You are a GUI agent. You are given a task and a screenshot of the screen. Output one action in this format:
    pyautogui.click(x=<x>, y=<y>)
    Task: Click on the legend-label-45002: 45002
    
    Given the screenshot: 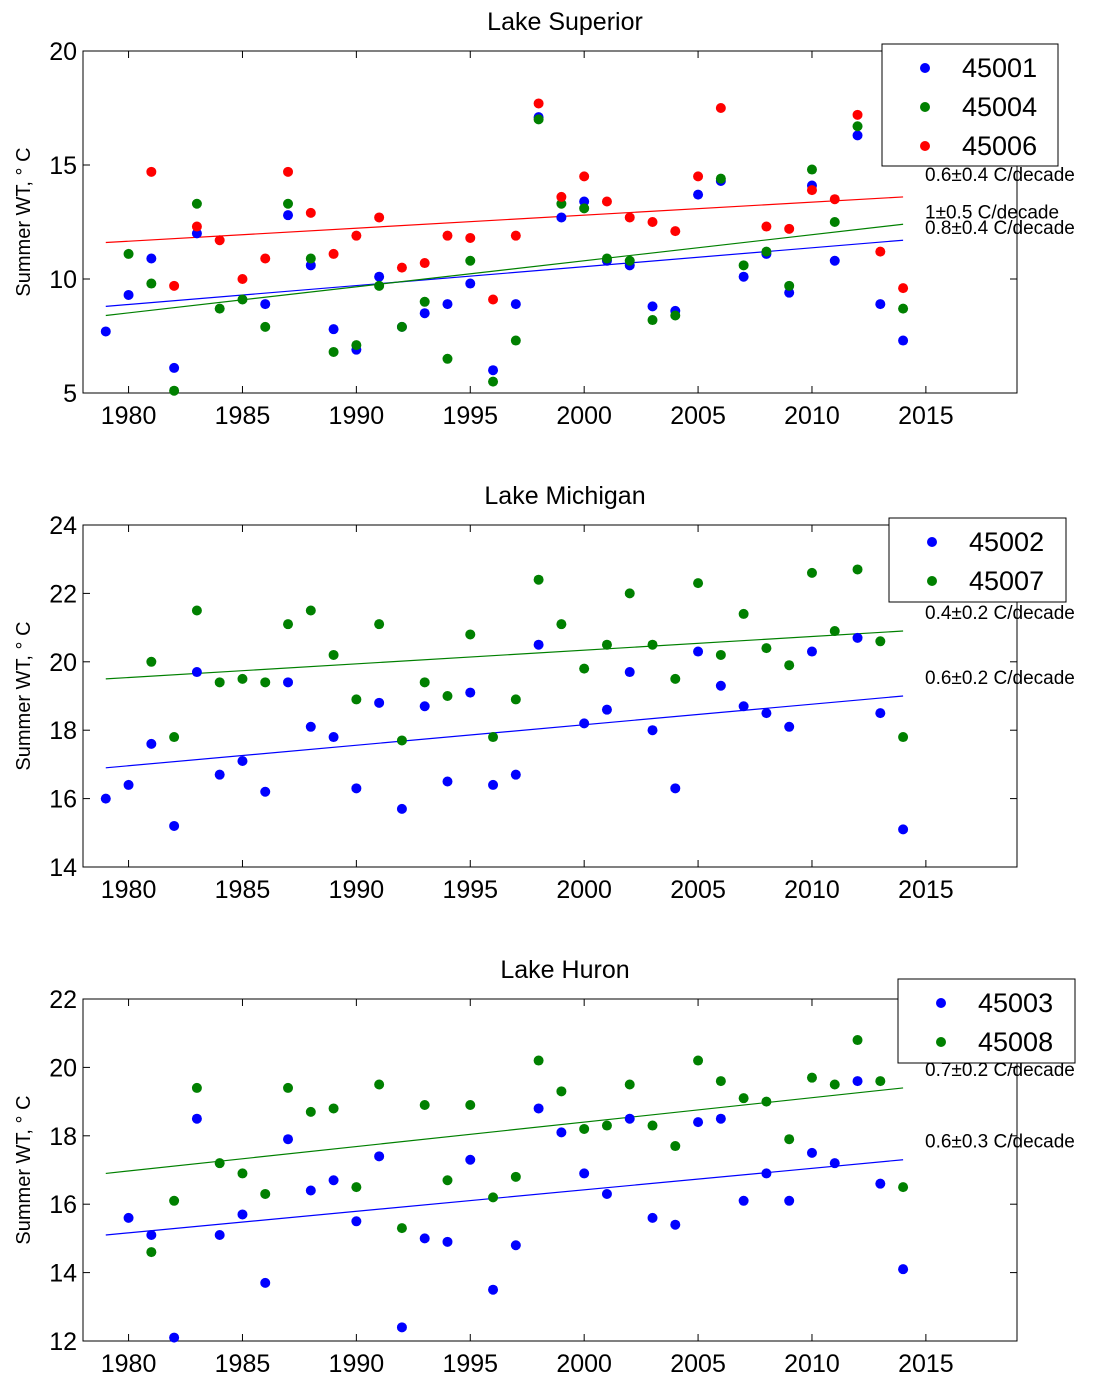 What is the action you would take?
    pyautogui.click(x=1006, y=542)
    